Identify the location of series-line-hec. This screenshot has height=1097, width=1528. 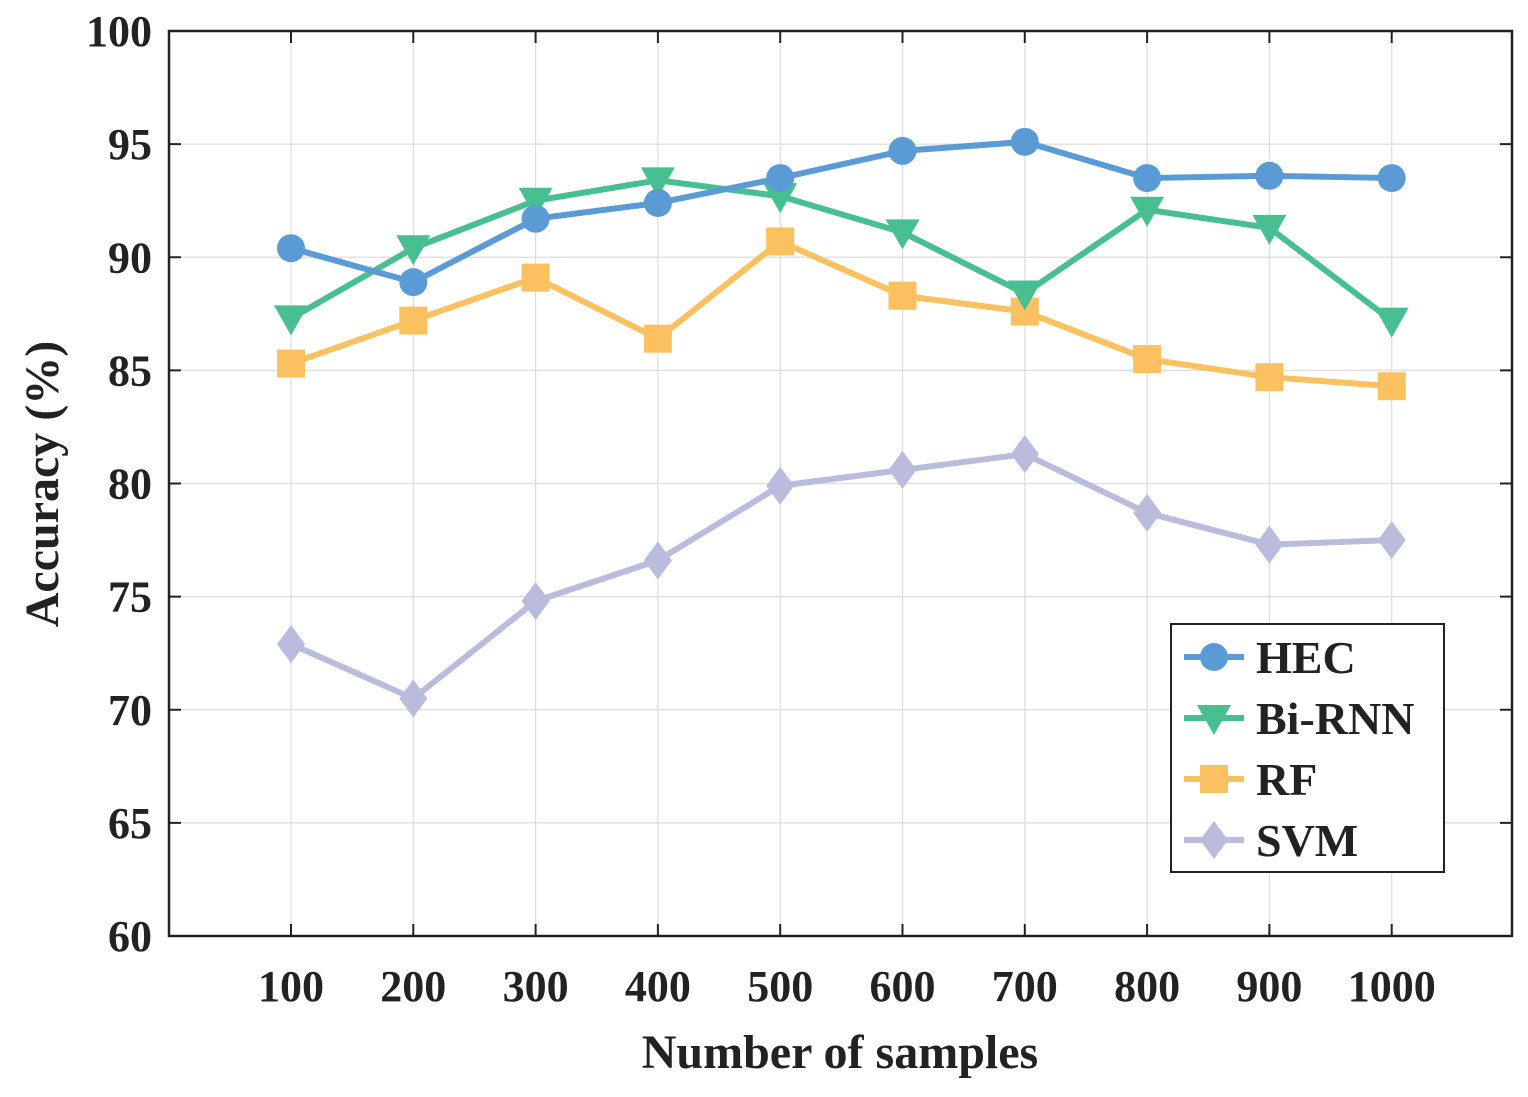
(841, 212).